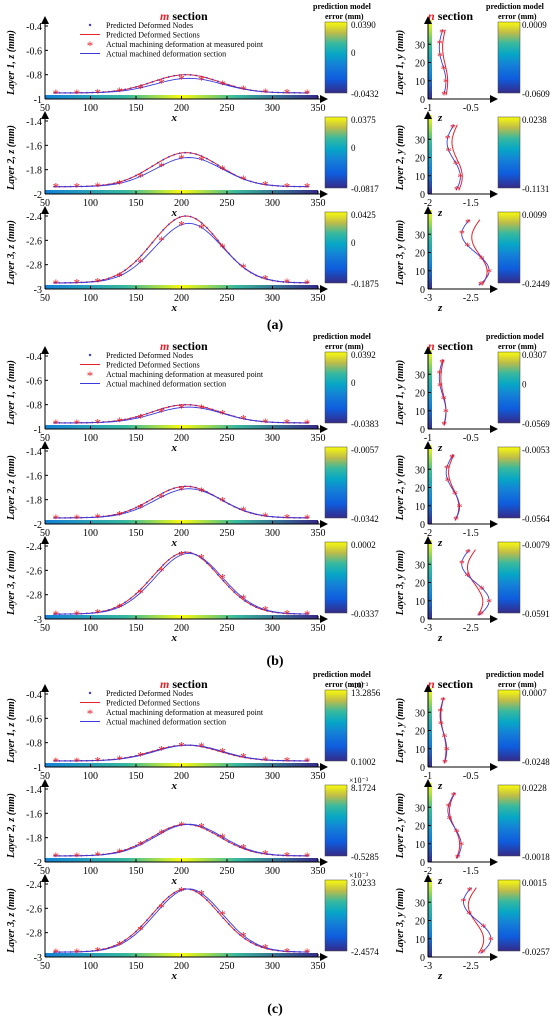  What do you see at coordinates (45, 203) in the screenshot?
I see `x-tick-label: 50` at bounding box center [45, 203].